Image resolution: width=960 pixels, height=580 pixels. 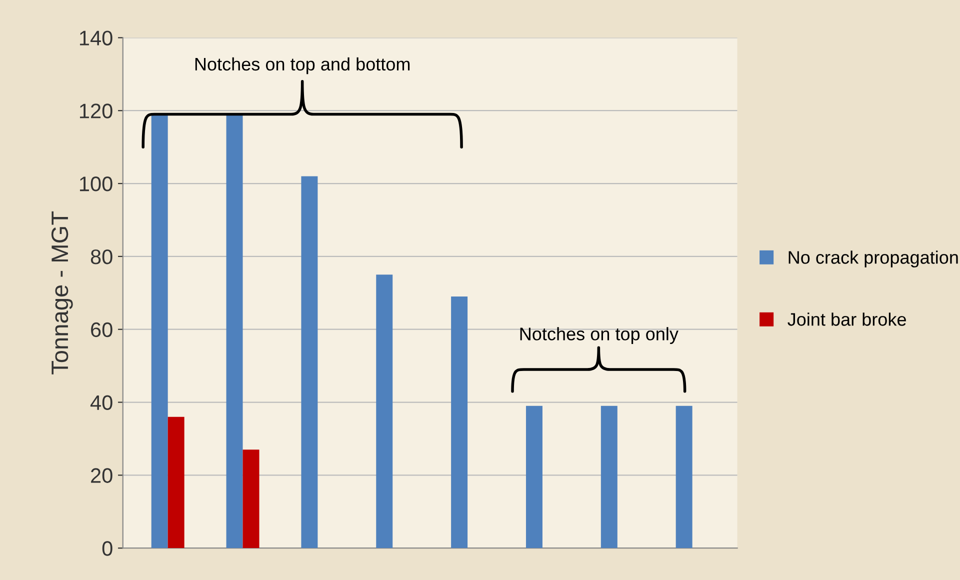 I want to click on y-tick-label: 80, so click(x=101, y=256).